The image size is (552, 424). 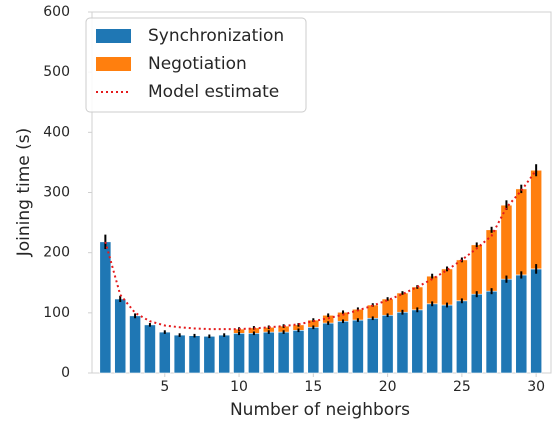 What do you see at coordinates (239, 387) in the screenshot?
I see `x-tick-label: 10` at bounding box center [239, 387].